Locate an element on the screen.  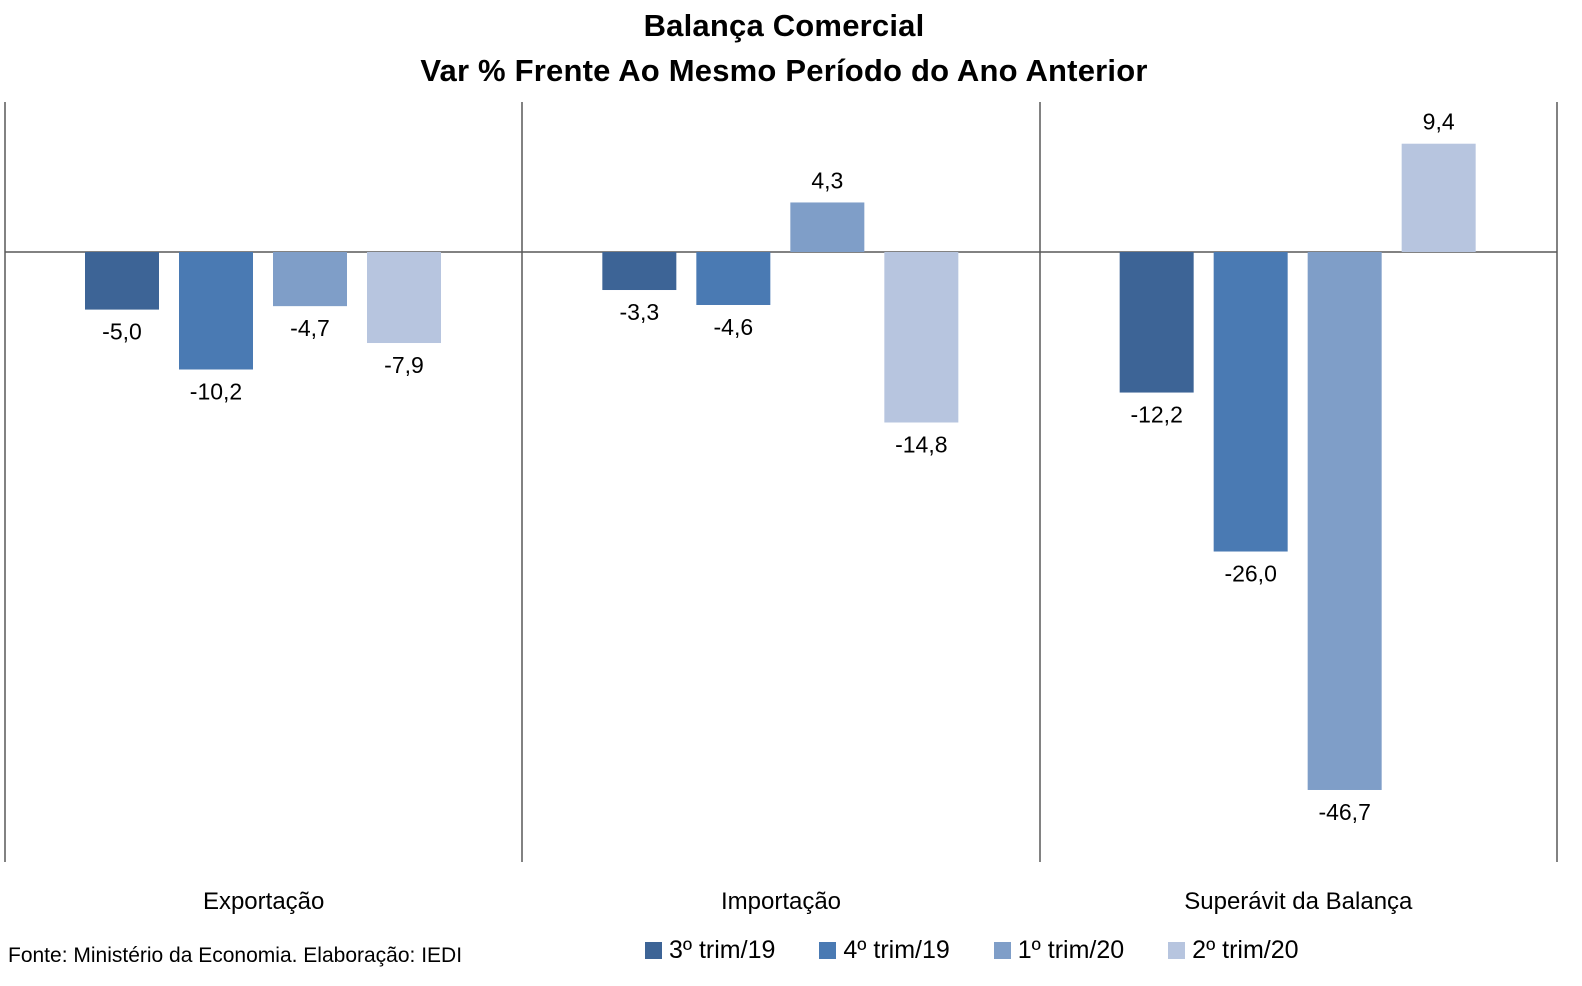
data-label: -7,9 is located at coordinates (404, 365).